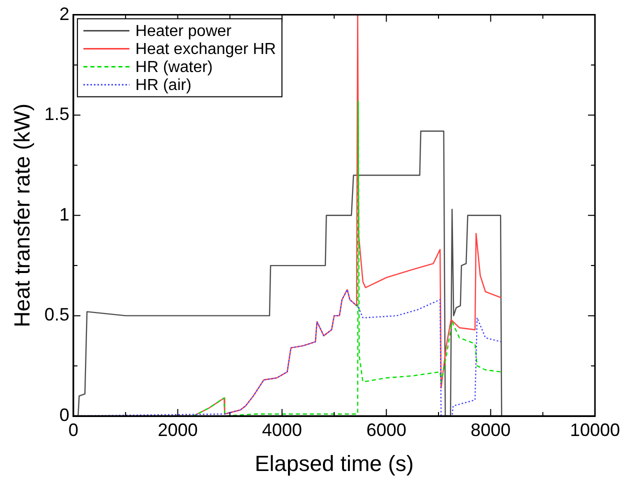  I want to click on y-axis-title: Heat transfer rate (kW), so click(21, 216).